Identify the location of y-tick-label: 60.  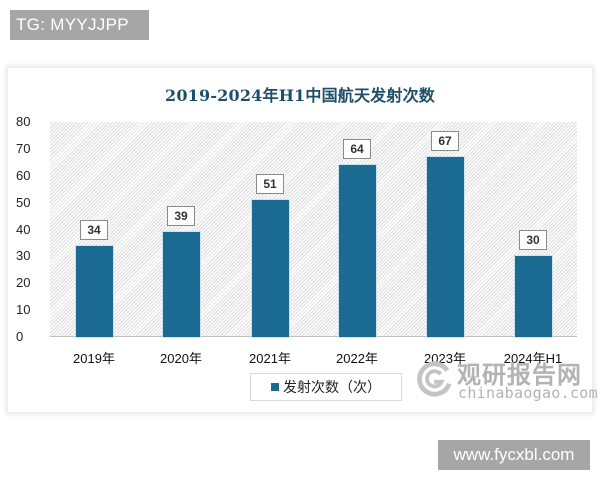
(23, 175).